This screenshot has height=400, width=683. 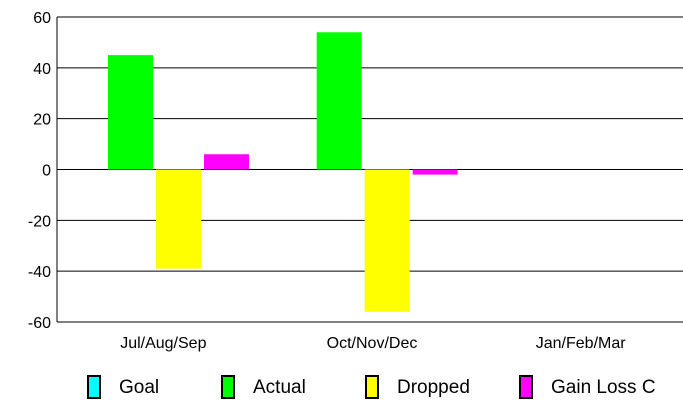 What do you see at coordinates (42, 120) in the screenshot?
I see `y-tick-label: 20` at bounding box center [42, 120].